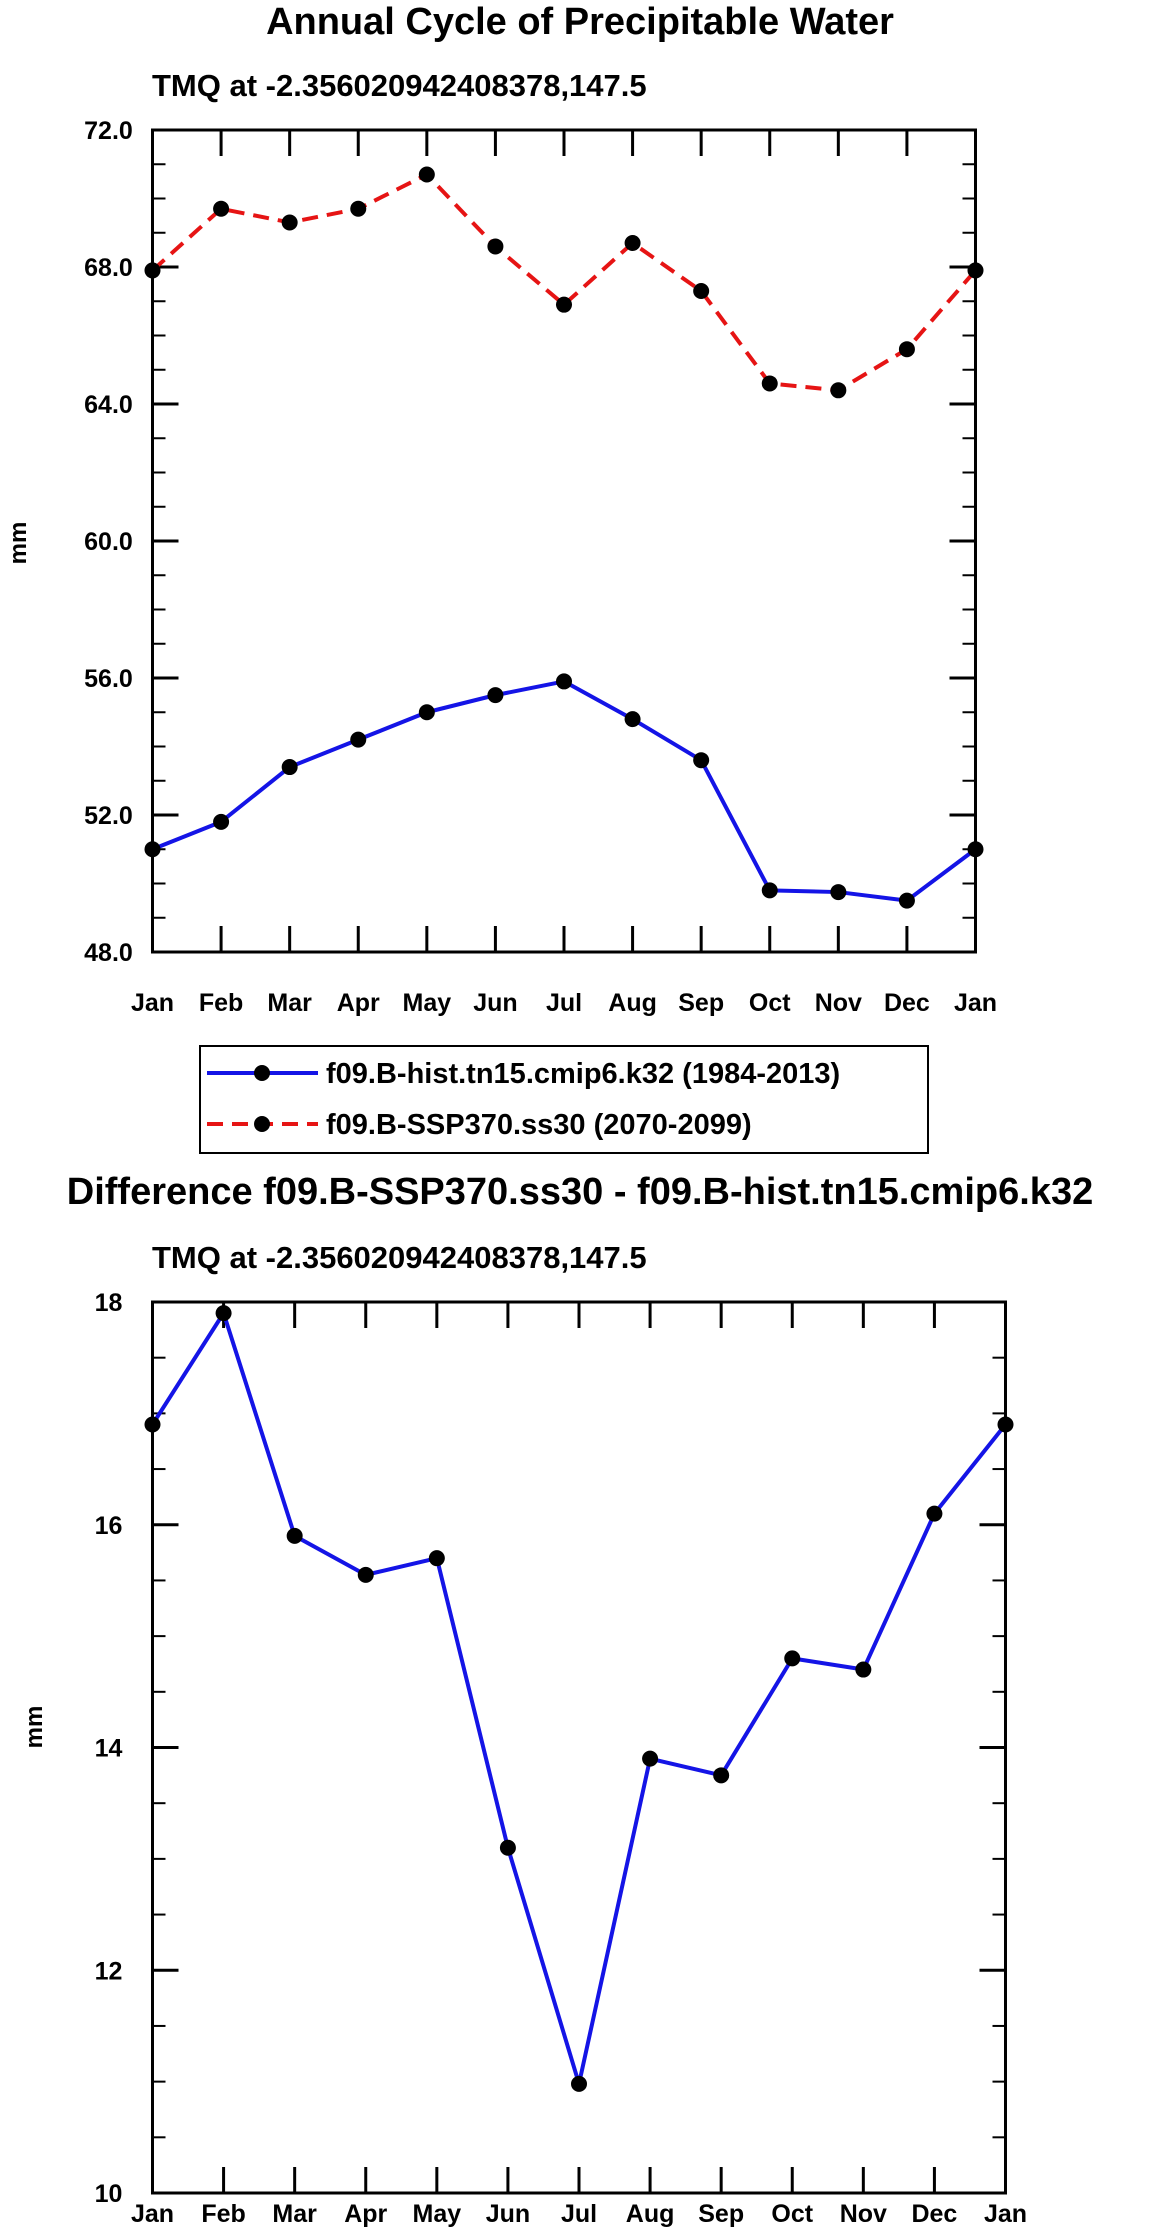 The image size is (1160, 2231). I want to click on bottom-chart-y-tick-label: 12, so click(109, 1971).